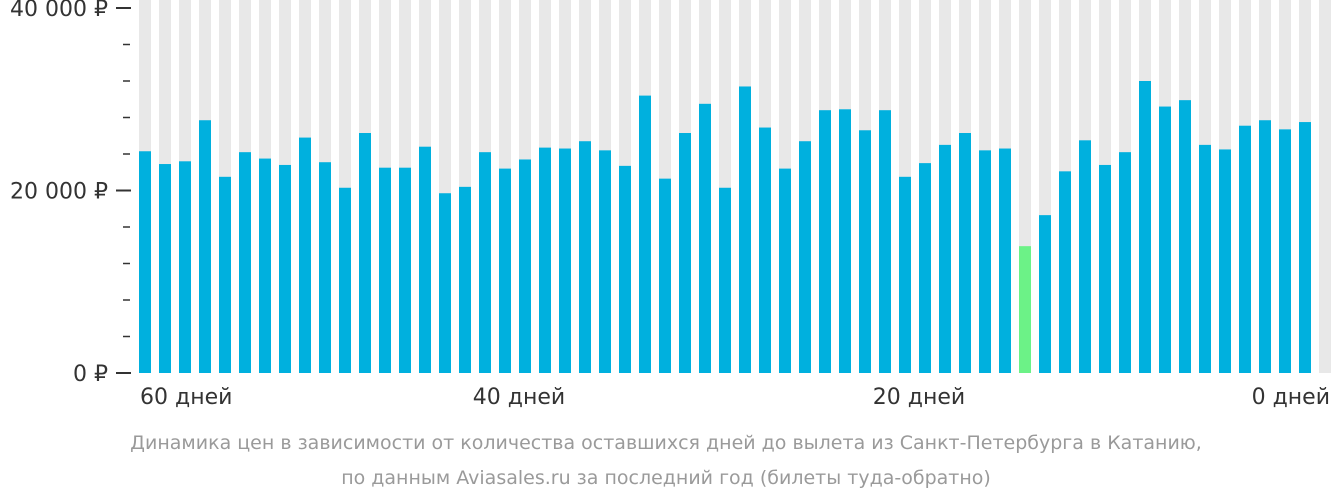 The height and width of the screenshot is (502, 1332). What do you see at coordinates (59, 192) in the screenshot?
I see `y-tick-label: 20 000 ₽` at bounding box center [59, 192].